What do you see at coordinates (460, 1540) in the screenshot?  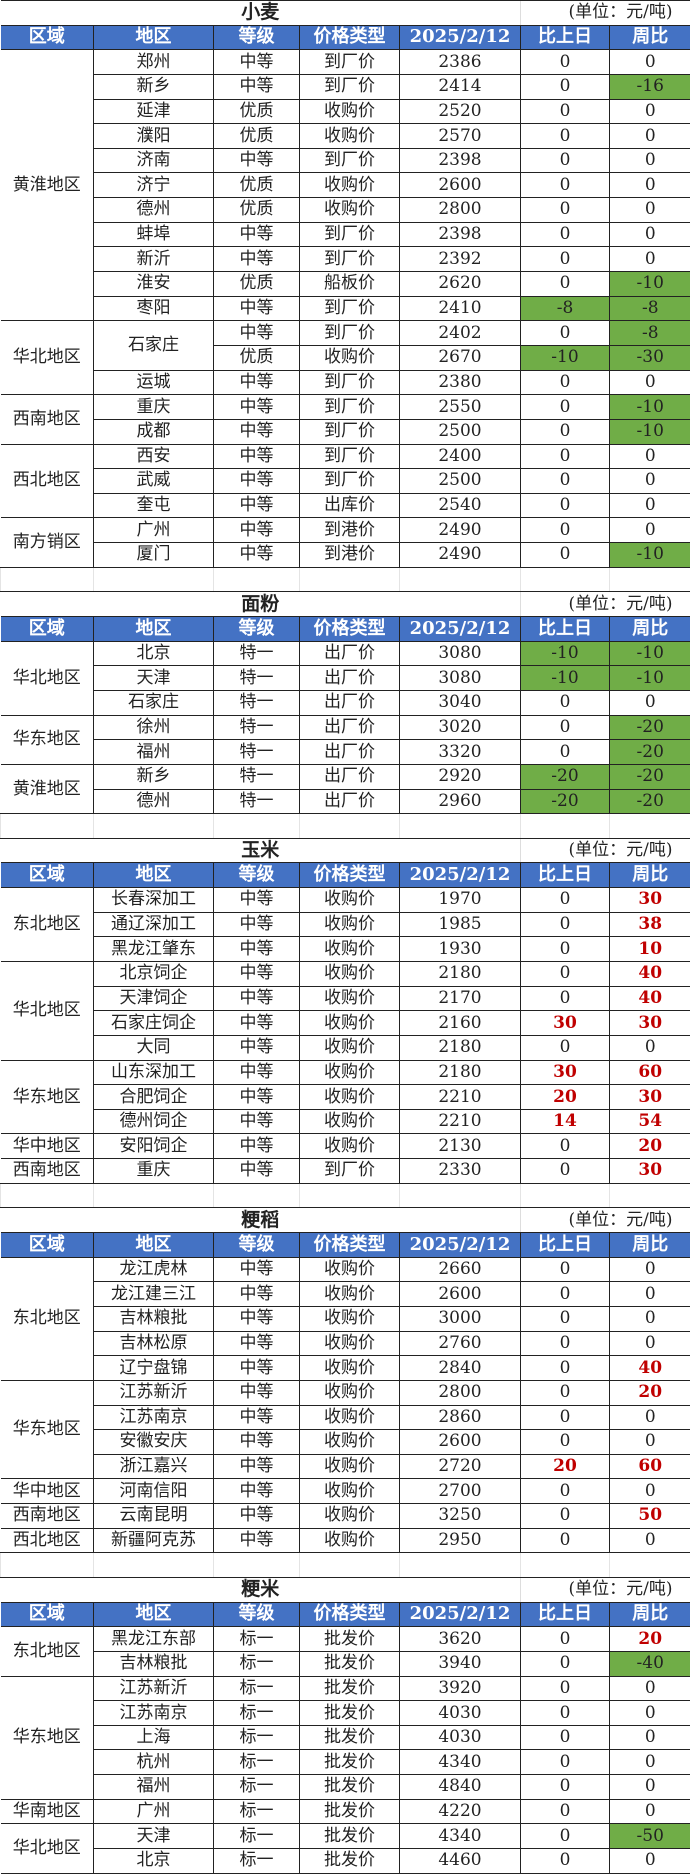 I see `price-cell: 2950` at bounding box center [460, 1540].